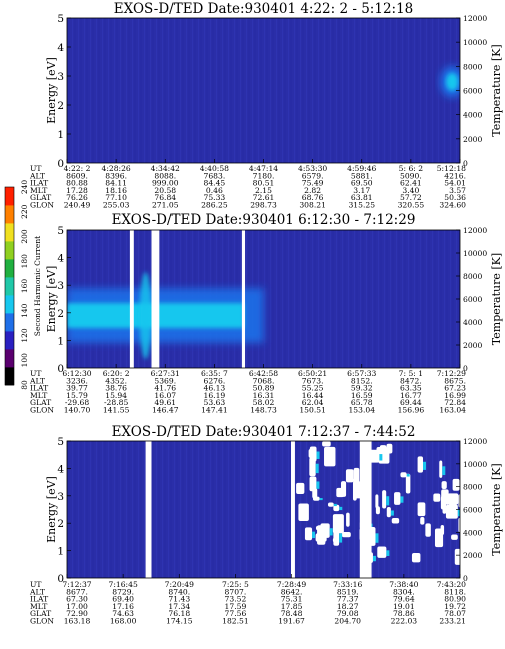 The height and width of the screenshot is (649, 505). Describe the element at coordinates (76, 373) in the screenshot. I see `ephemeris-cell: 6:12:30` at that location.